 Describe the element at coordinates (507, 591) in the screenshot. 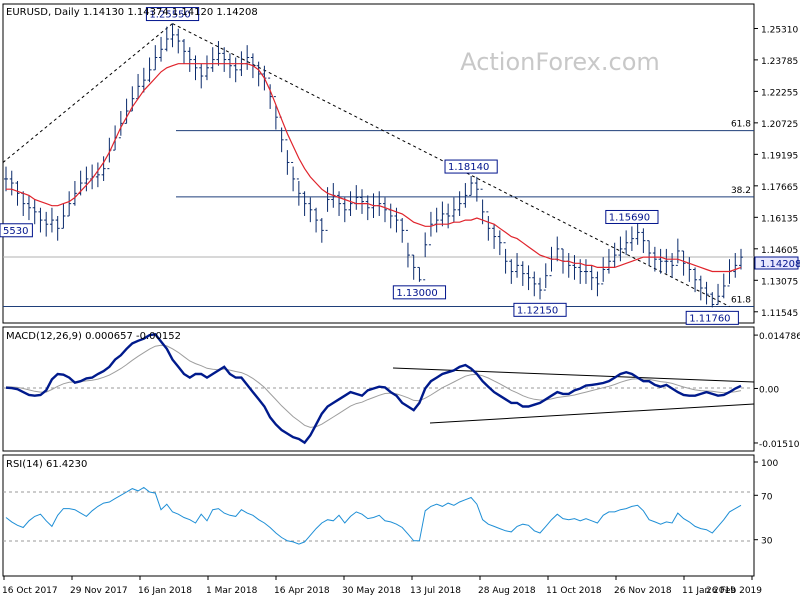

I see `x-tick-label: 28 Aug 2018` at that location.